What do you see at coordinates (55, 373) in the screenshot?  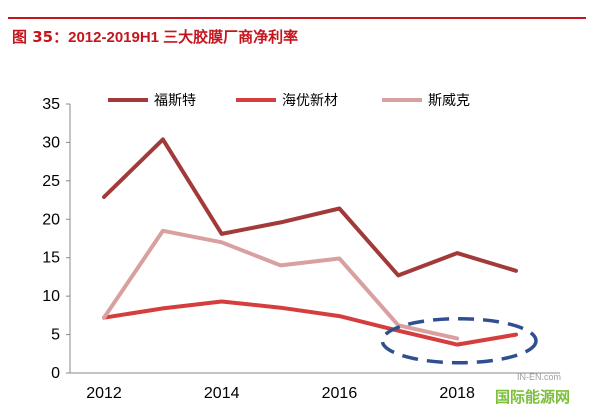 I see `y-tick-label: 0` at bounding box center [55, 373].